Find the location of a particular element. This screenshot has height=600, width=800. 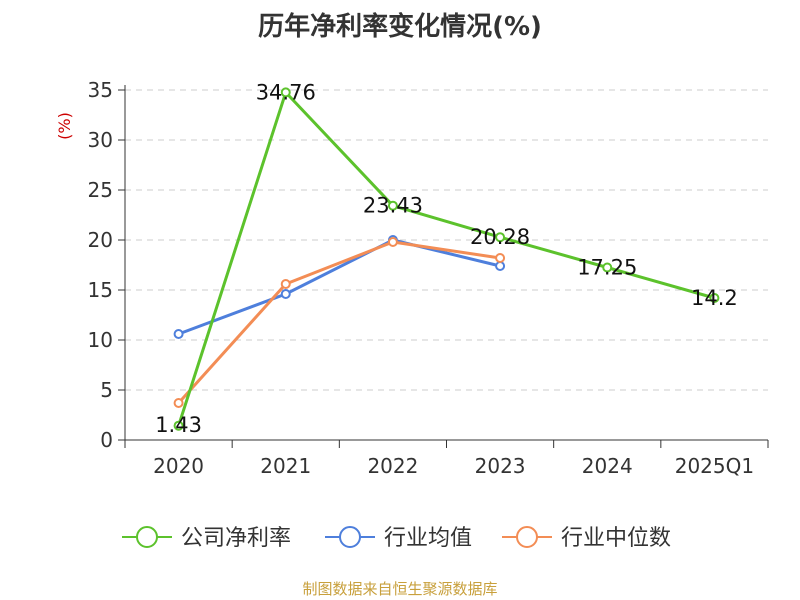

y-tick-label: 5 is located at coordinates (106, 390).